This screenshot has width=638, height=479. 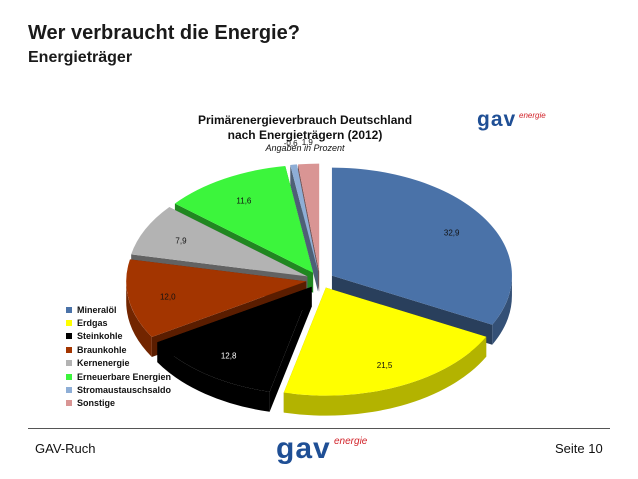 I want to click on gav-logo-footer: gav energie, so click(x=321, y=449).